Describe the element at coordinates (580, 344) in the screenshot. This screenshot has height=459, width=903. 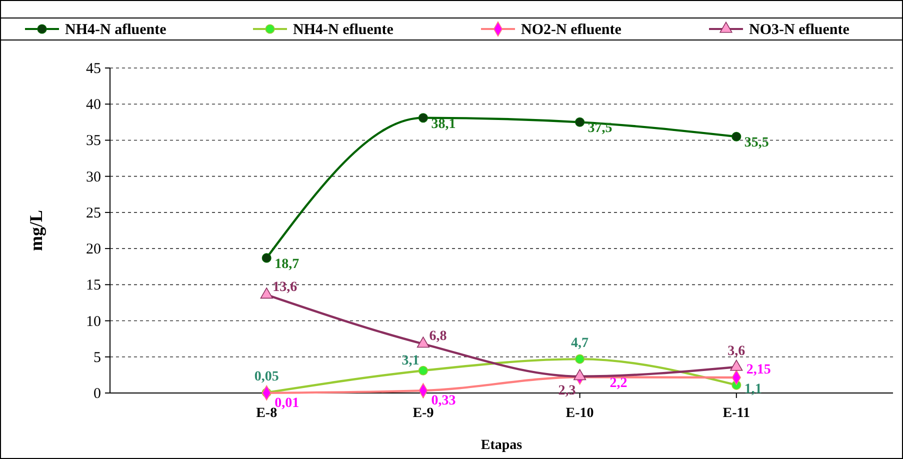
I see `data-label: 4,7` at that location.